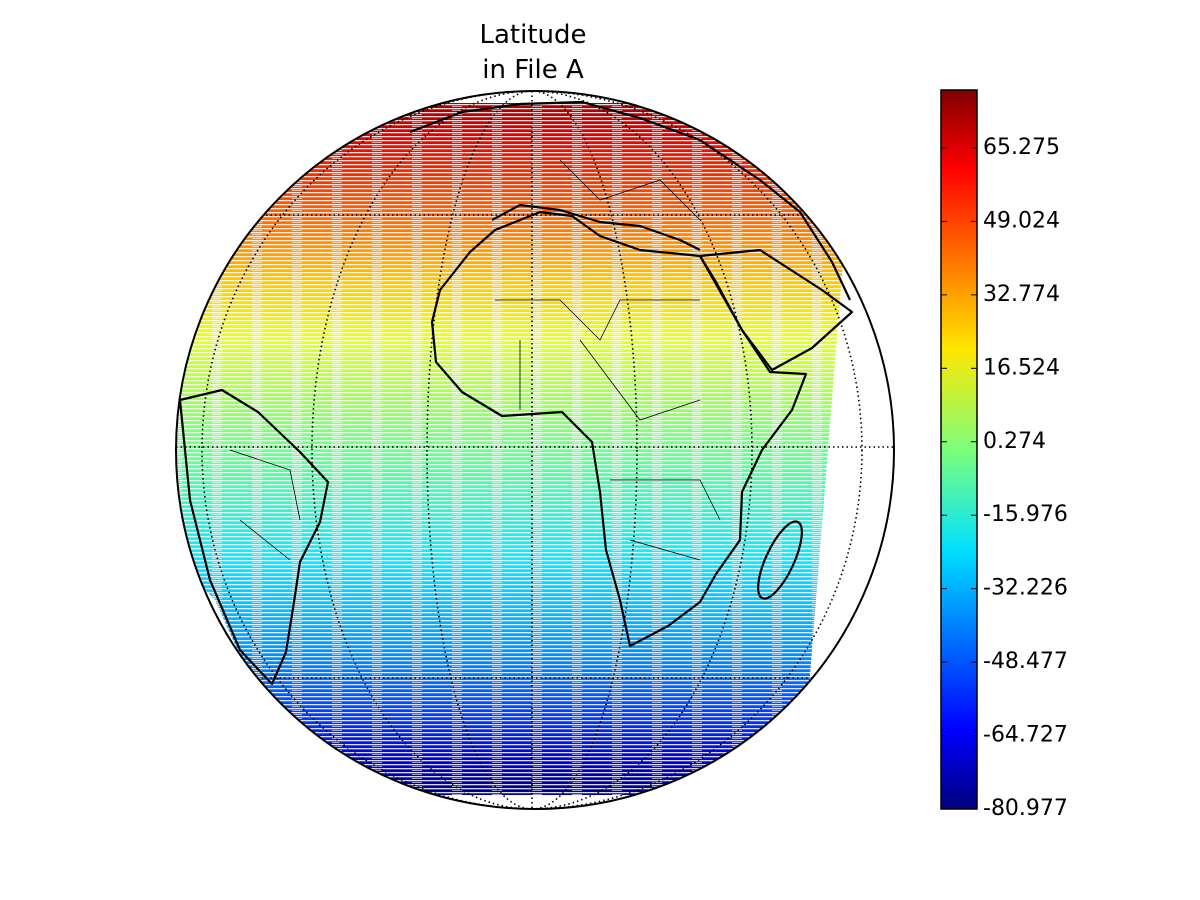  Describe the element at coordinates (1025, 661) in the screenshot. I see `tick-label: -48.477` at that location.